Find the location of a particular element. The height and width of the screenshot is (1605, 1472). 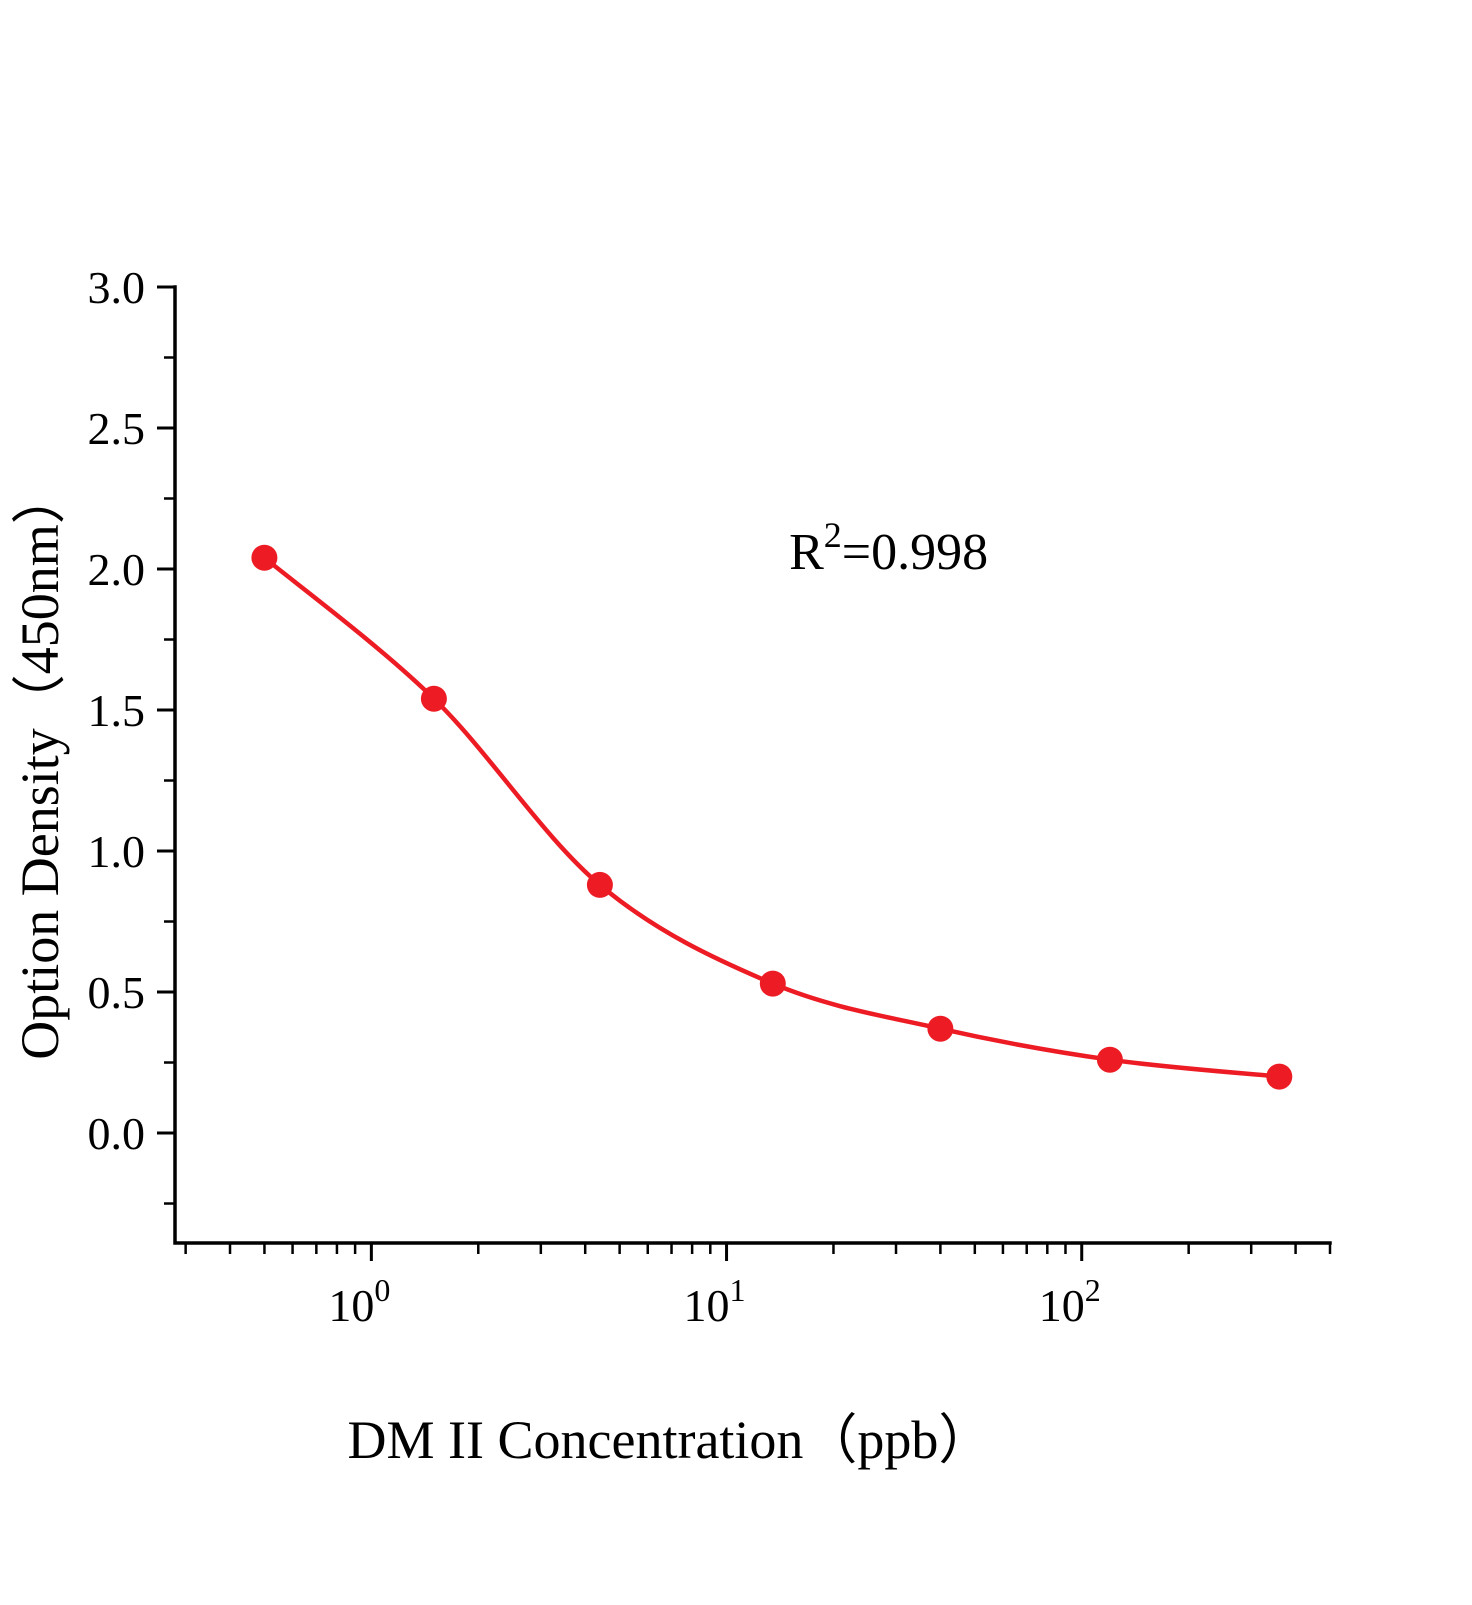

y-tick-label: 1.5 is located at coordinates (117, 710).